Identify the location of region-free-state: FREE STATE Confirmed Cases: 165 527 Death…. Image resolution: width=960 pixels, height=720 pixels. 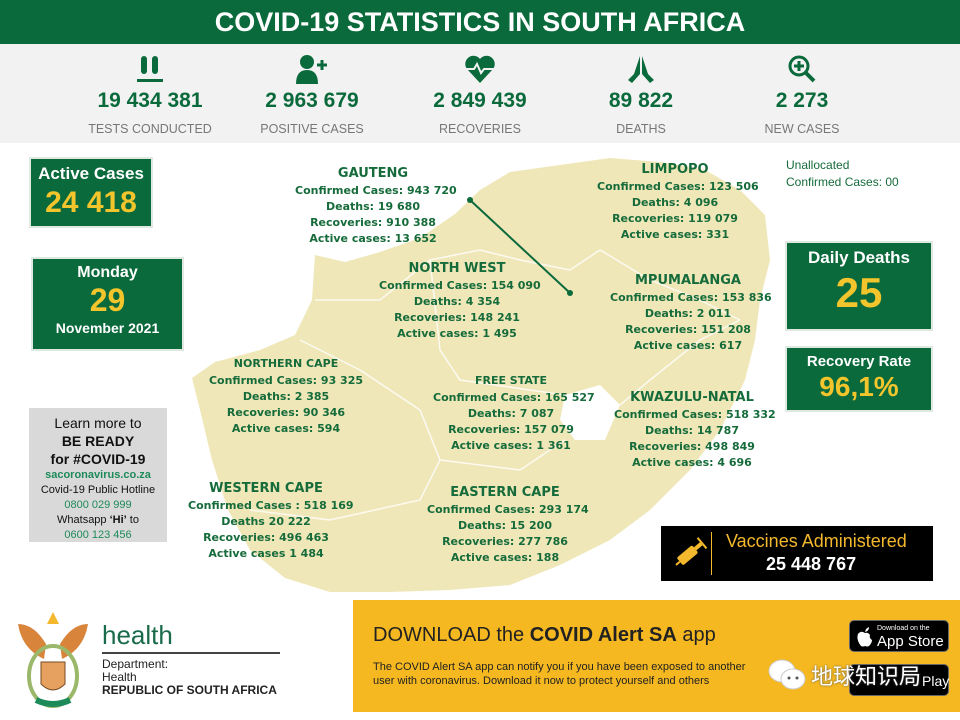
(514, 413).